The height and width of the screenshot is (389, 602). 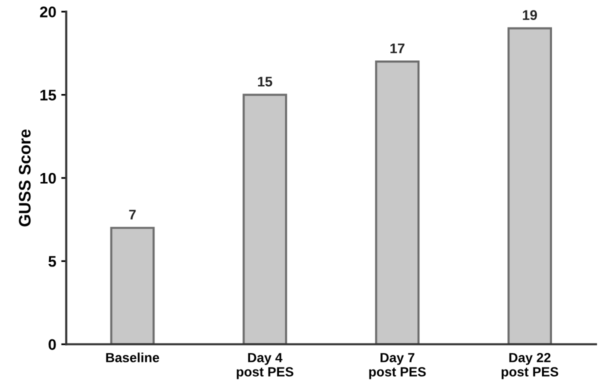 I want to click on y-tick-label: 10, so click(x=48, y=178).